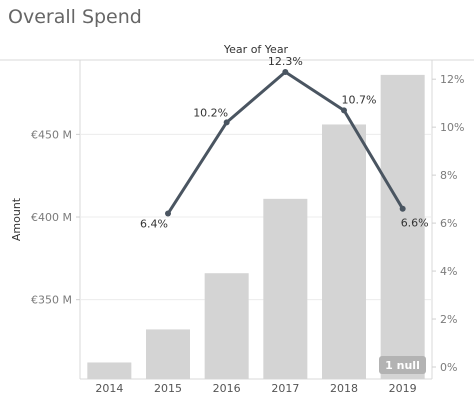 This screenshot has height=401, width=474. What do you see at coordinates (344, 110) in the screenshot?
I see `yoy-point-2018` at bounding box center [344, 110].